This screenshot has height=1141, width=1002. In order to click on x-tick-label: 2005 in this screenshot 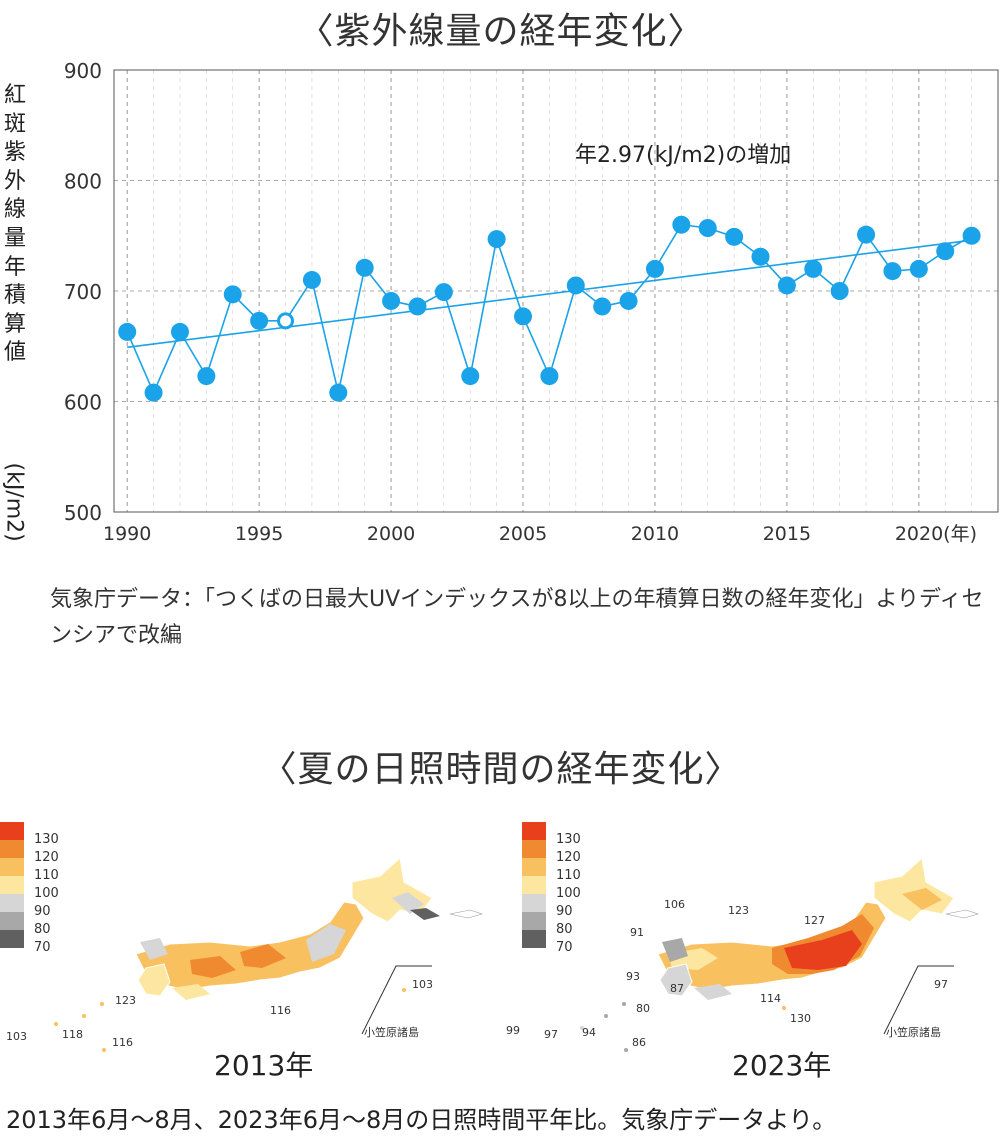, I will do `click(523, 534)`.